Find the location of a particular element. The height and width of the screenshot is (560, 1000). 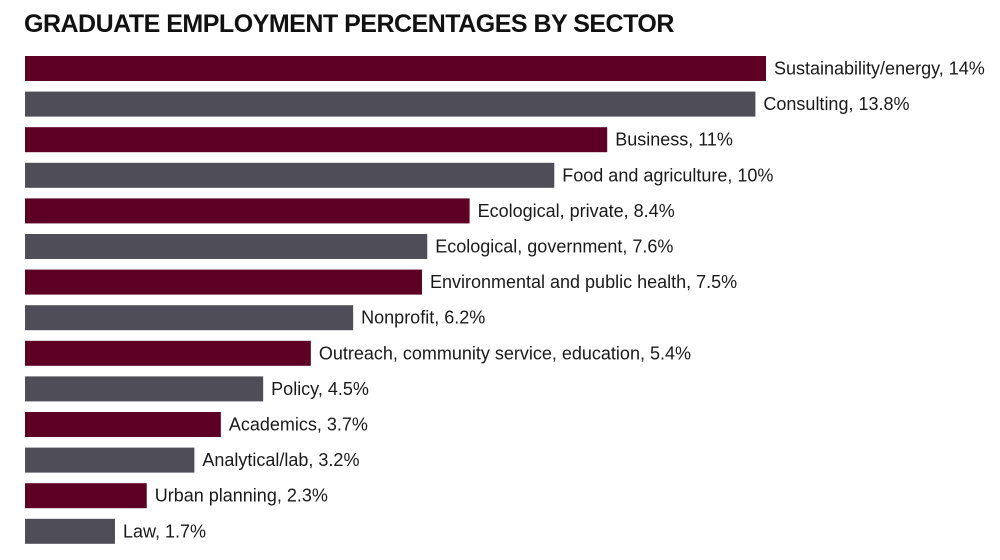

bar-label-1: Sustainability/energy, 14% is located at coordinates (879, 69).